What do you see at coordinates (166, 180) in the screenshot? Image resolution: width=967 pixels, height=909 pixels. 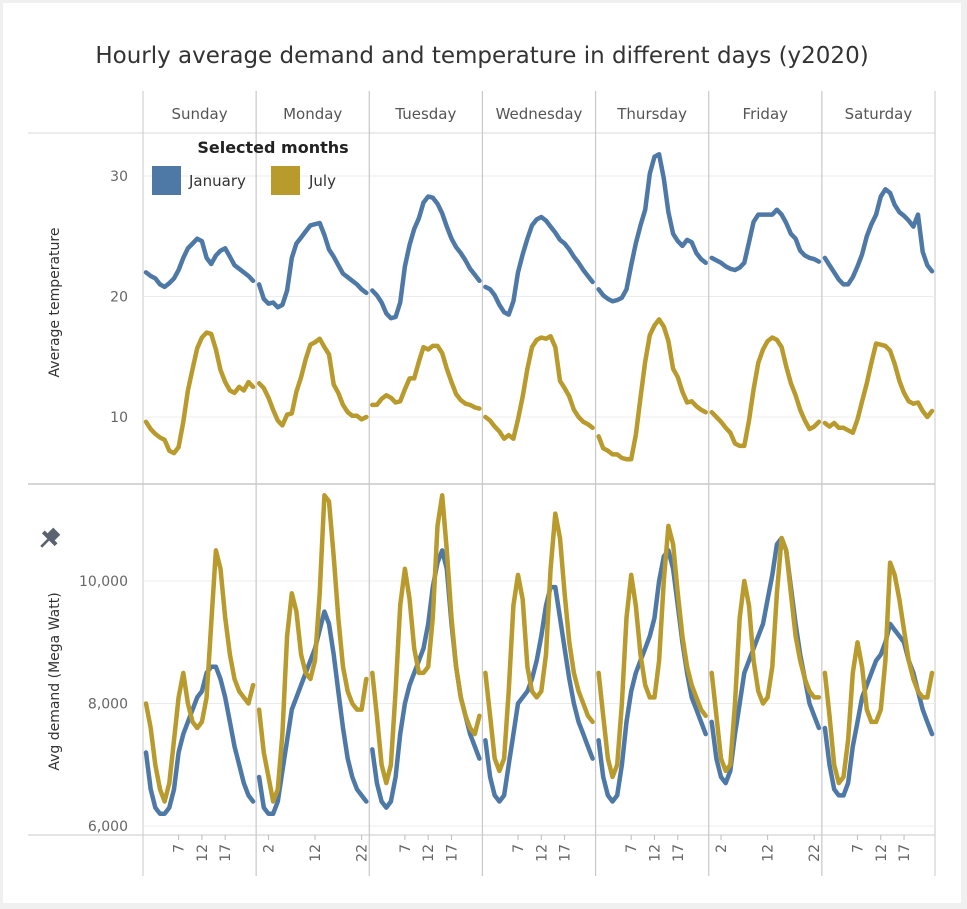 I see `legend-swatch-january` at bounding box center [166, 180].